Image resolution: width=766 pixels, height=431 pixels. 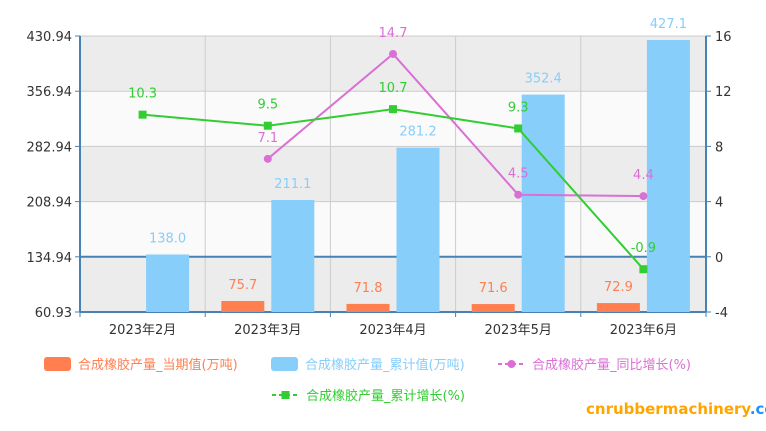 I want to click on x-axis-ticks: 2023年2月 2023年3月 2023年4月 2023年5月 2023年6月, so click(x=393, y=330).